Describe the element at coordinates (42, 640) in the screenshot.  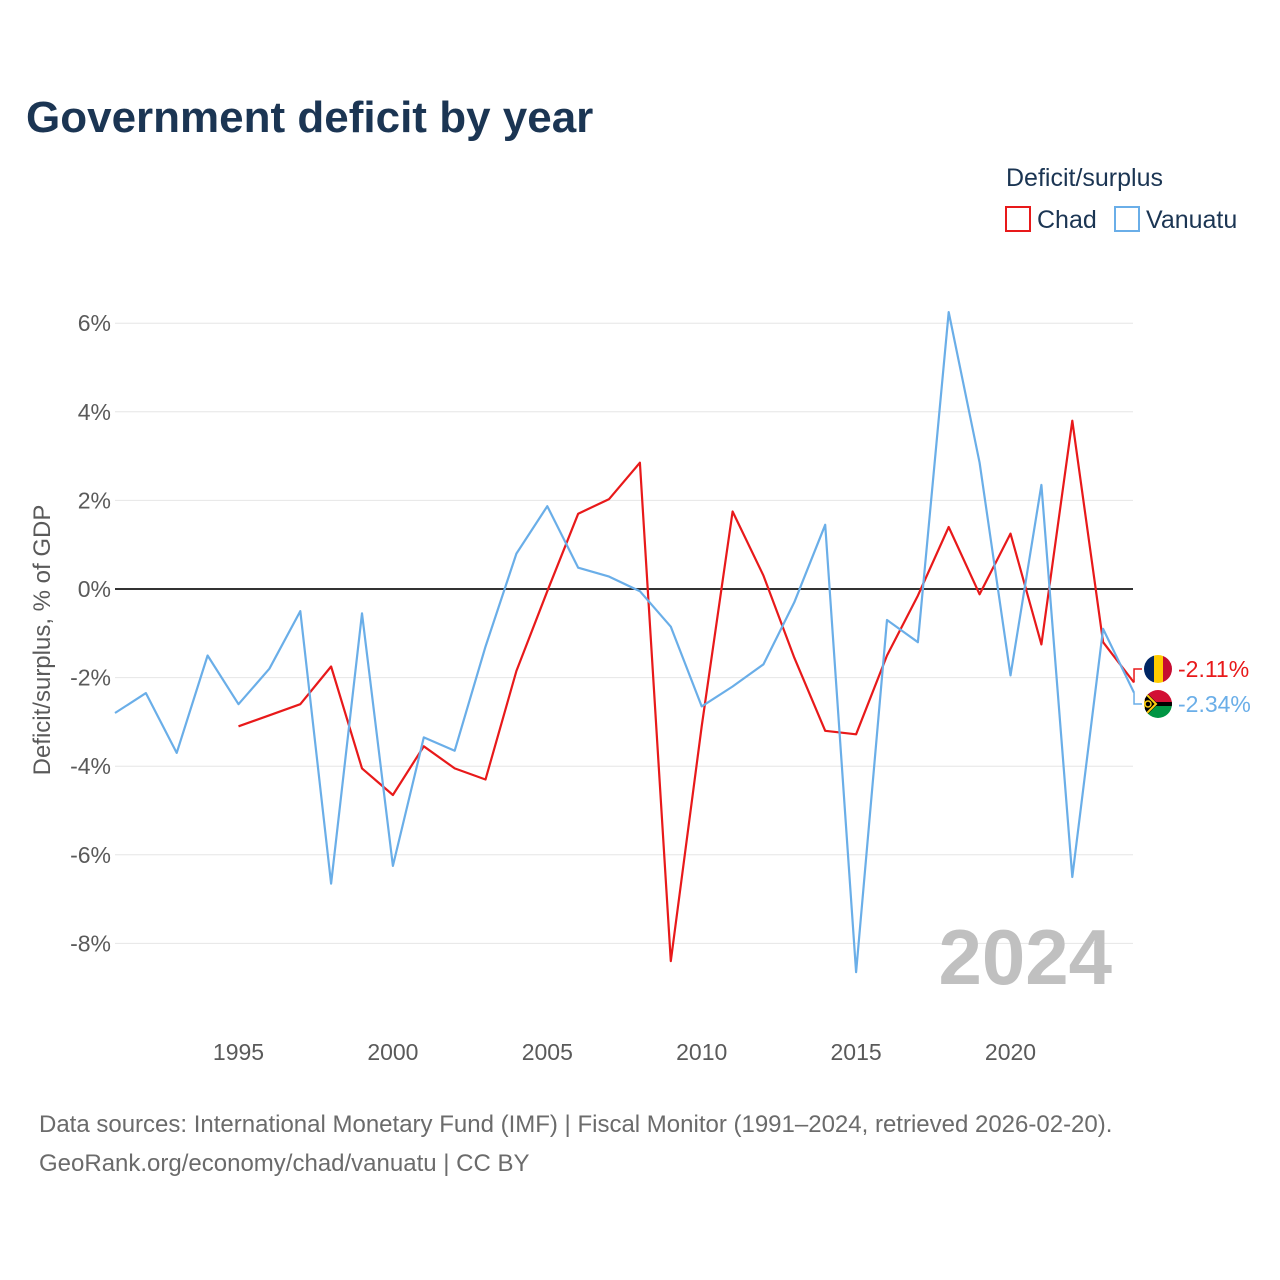
I see `y-axis-label: Deficit/surplus, % of GDP` at that location.